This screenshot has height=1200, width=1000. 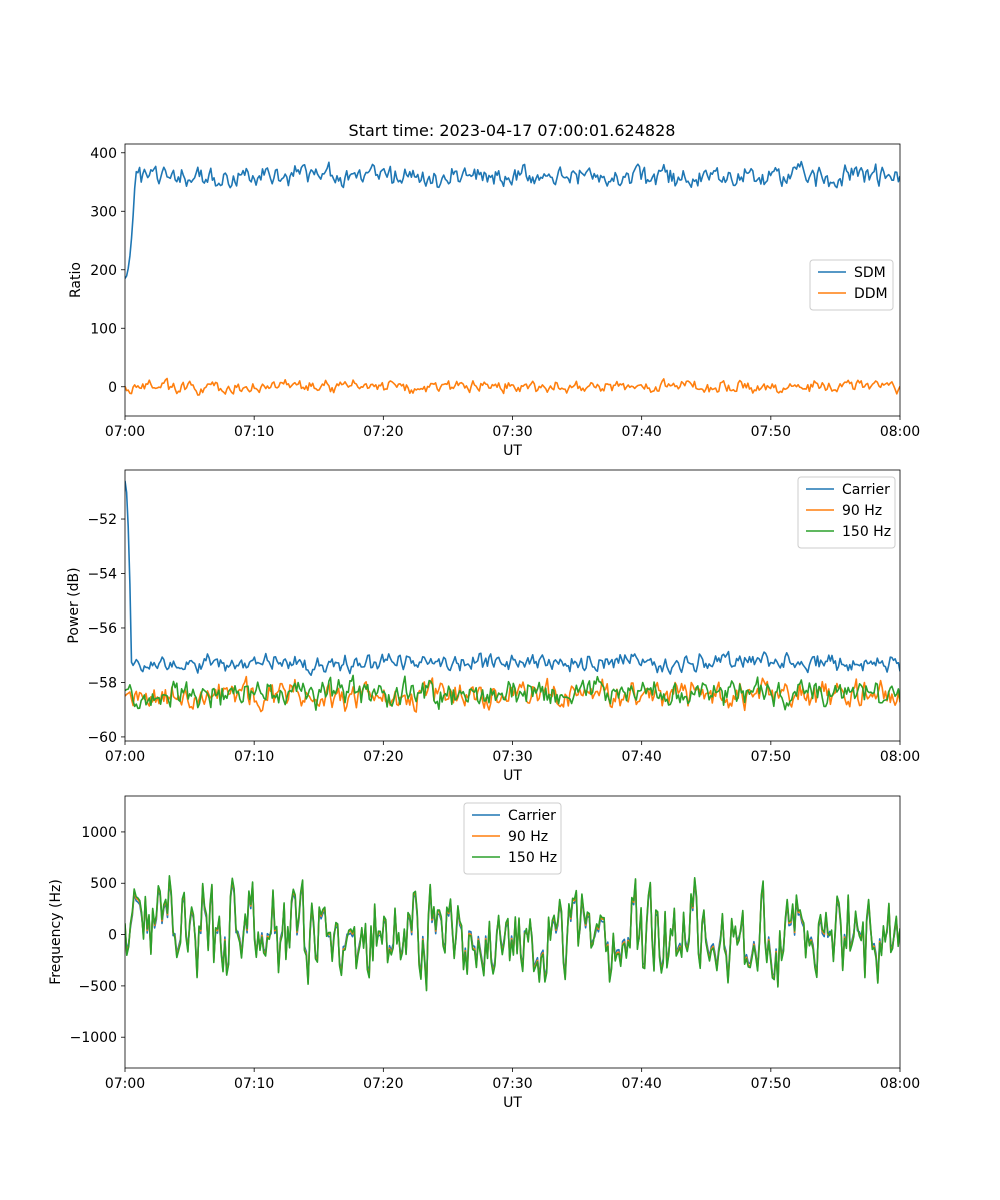 What do you see at coordinates (853, 294) in the screenshot?
I see `legend-entry: DDM` at bounding box center [853, 294].